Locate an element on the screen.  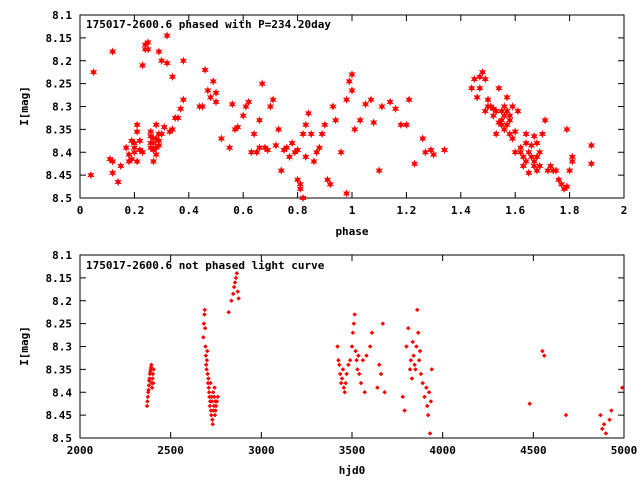
y-tick-label: 8.3 is located at coordinates (62, 347).